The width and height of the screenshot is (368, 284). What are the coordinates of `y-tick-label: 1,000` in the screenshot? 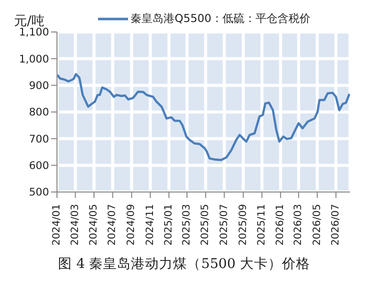 It's located at (33, 59).